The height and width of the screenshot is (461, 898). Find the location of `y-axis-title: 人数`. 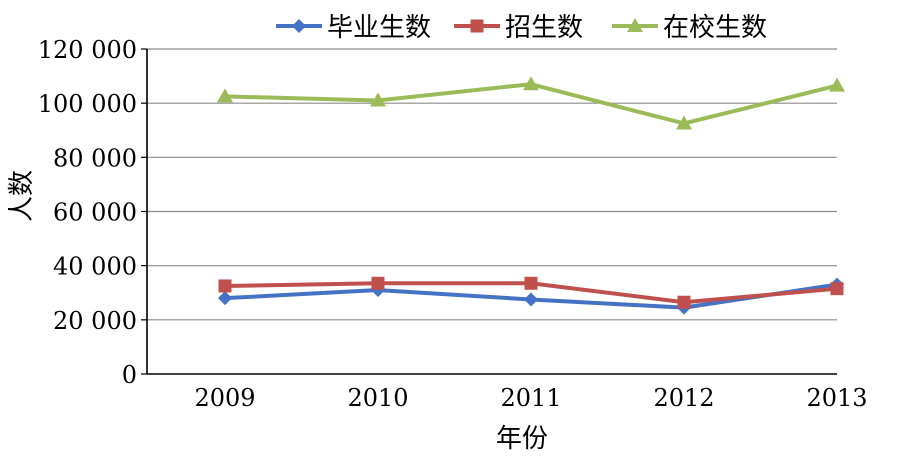

y-axis-title: 人数 is located at coordinates (22, 196).